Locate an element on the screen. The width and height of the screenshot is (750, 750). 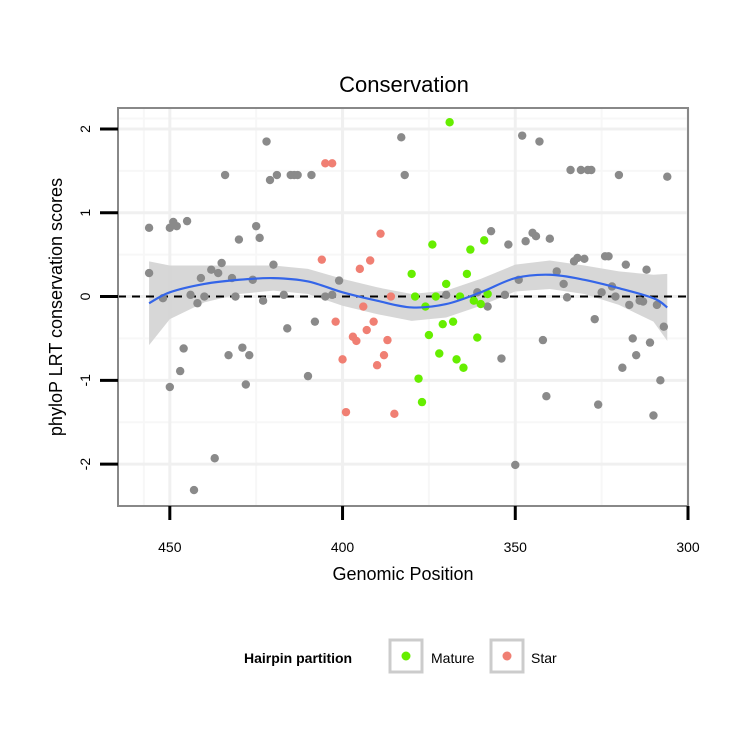
confidence-band-area is located at coordinates (408, 303).